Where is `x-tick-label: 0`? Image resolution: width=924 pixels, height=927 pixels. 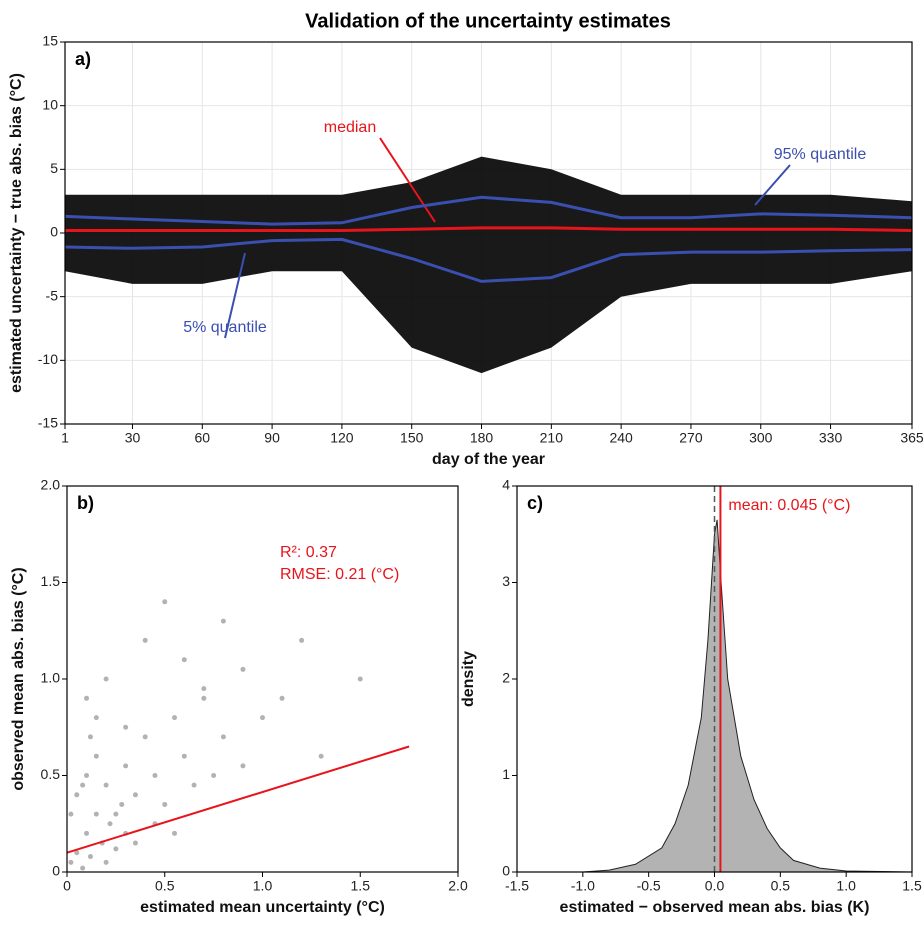 x-tick-label: 0 is located at coordinates (67, 886).